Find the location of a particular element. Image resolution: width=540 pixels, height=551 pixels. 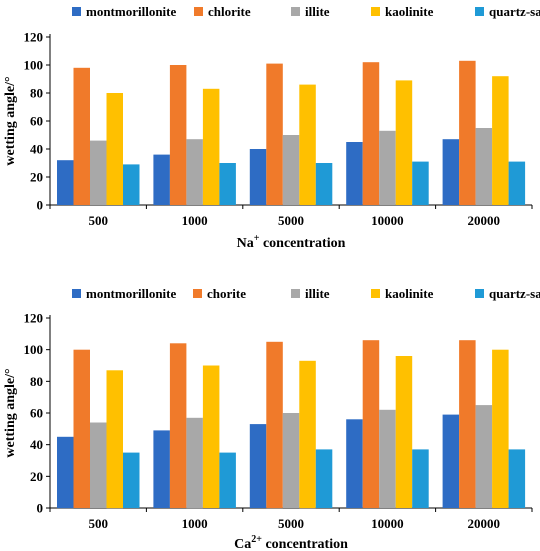

legend-entry: chorite is located at coordinates (219, 293).